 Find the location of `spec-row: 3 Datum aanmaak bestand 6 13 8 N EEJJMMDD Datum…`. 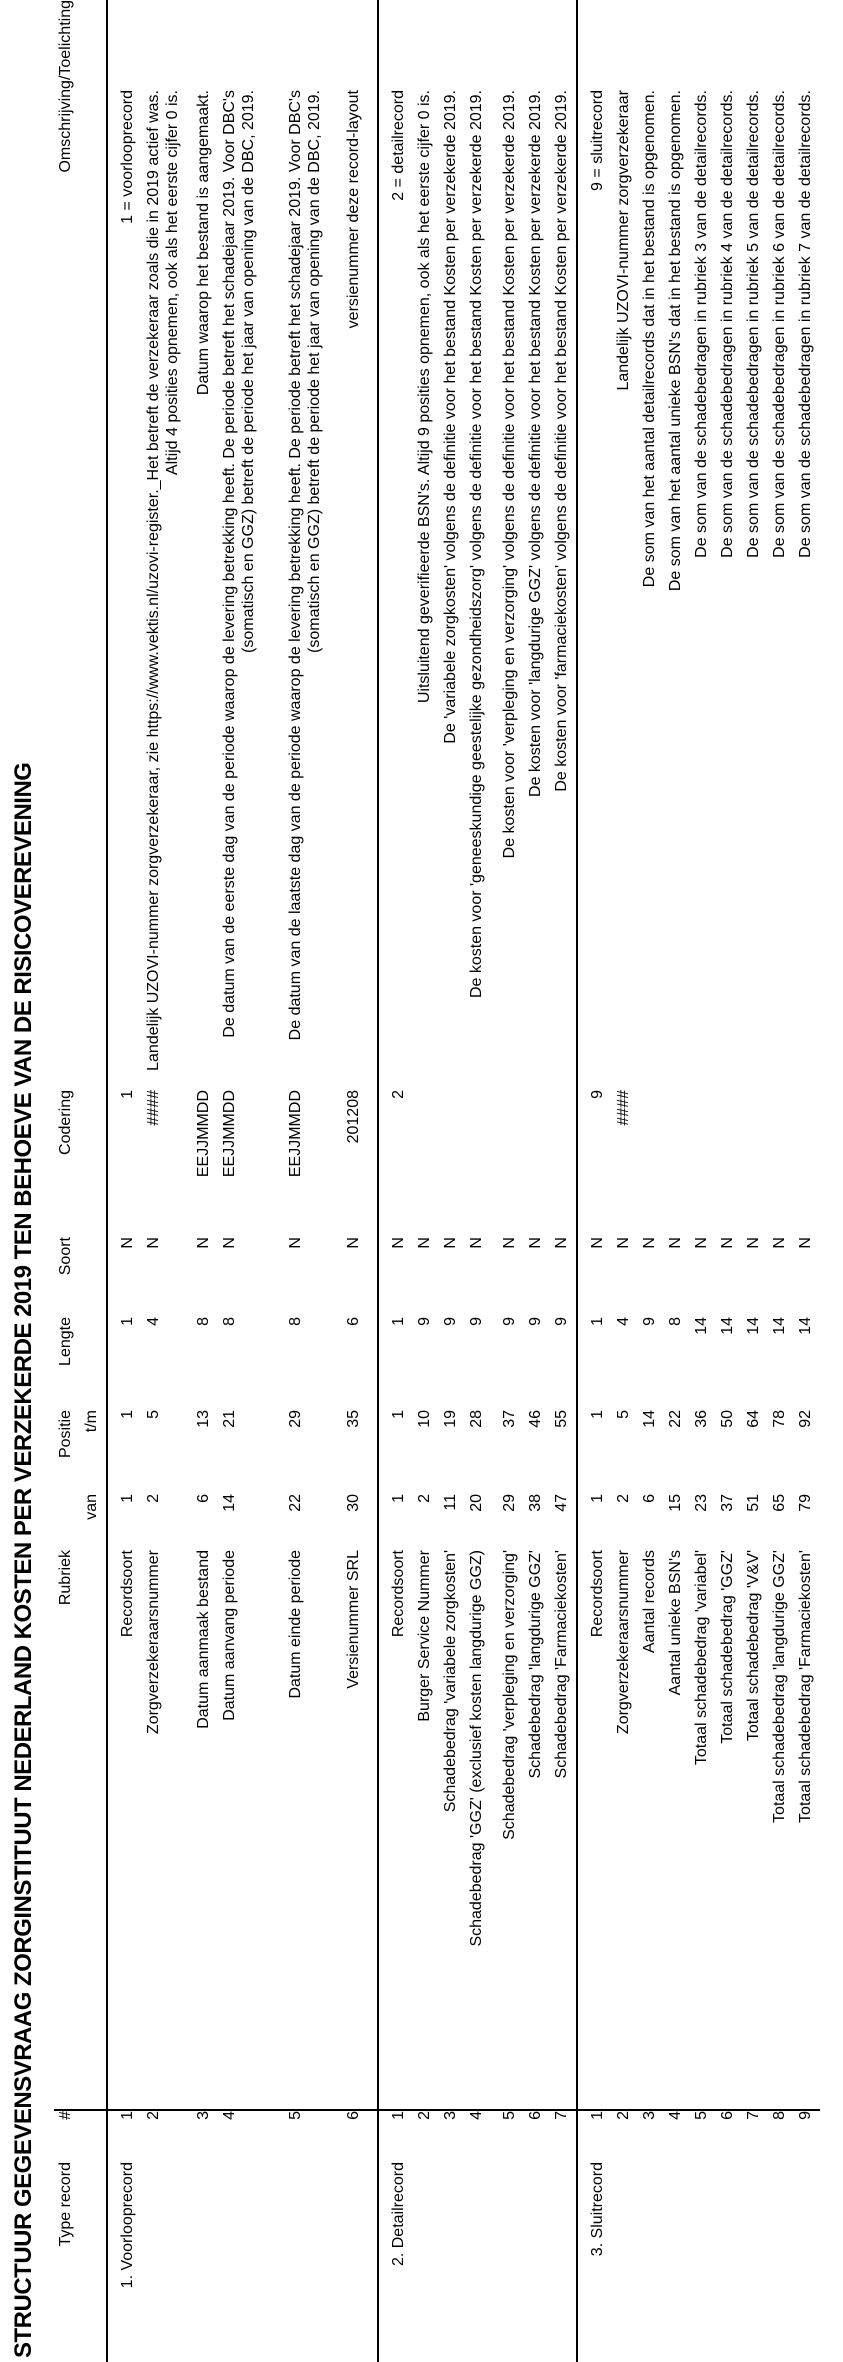

spec-row: 3 Datum aanmaak bestand 6 13 8 N EEJJMMDD Datum… is located at coordinates (205, 1181).